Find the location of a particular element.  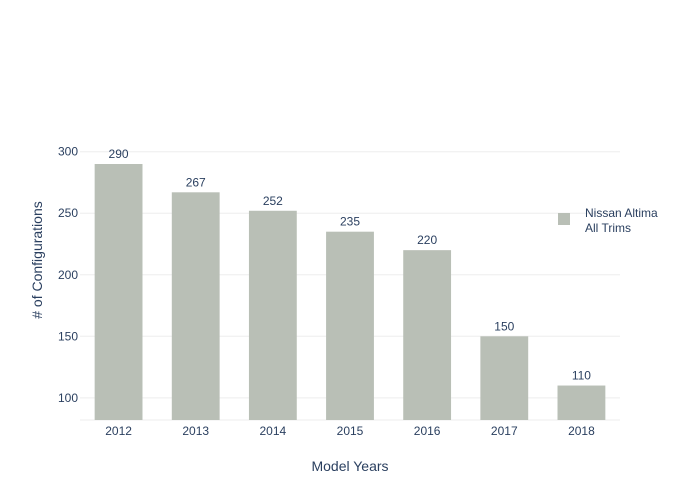

y-tick-label: 300 is located at coordinates (68, 152).